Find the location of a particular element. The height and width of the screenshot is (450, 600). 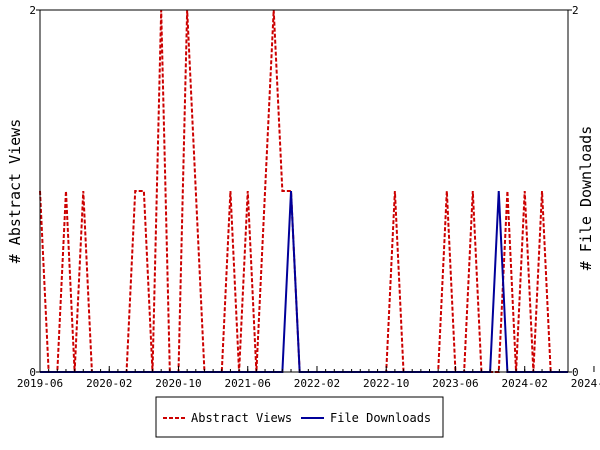

legend: Abstract Views File Downloads is located at coordinates (299, 417).